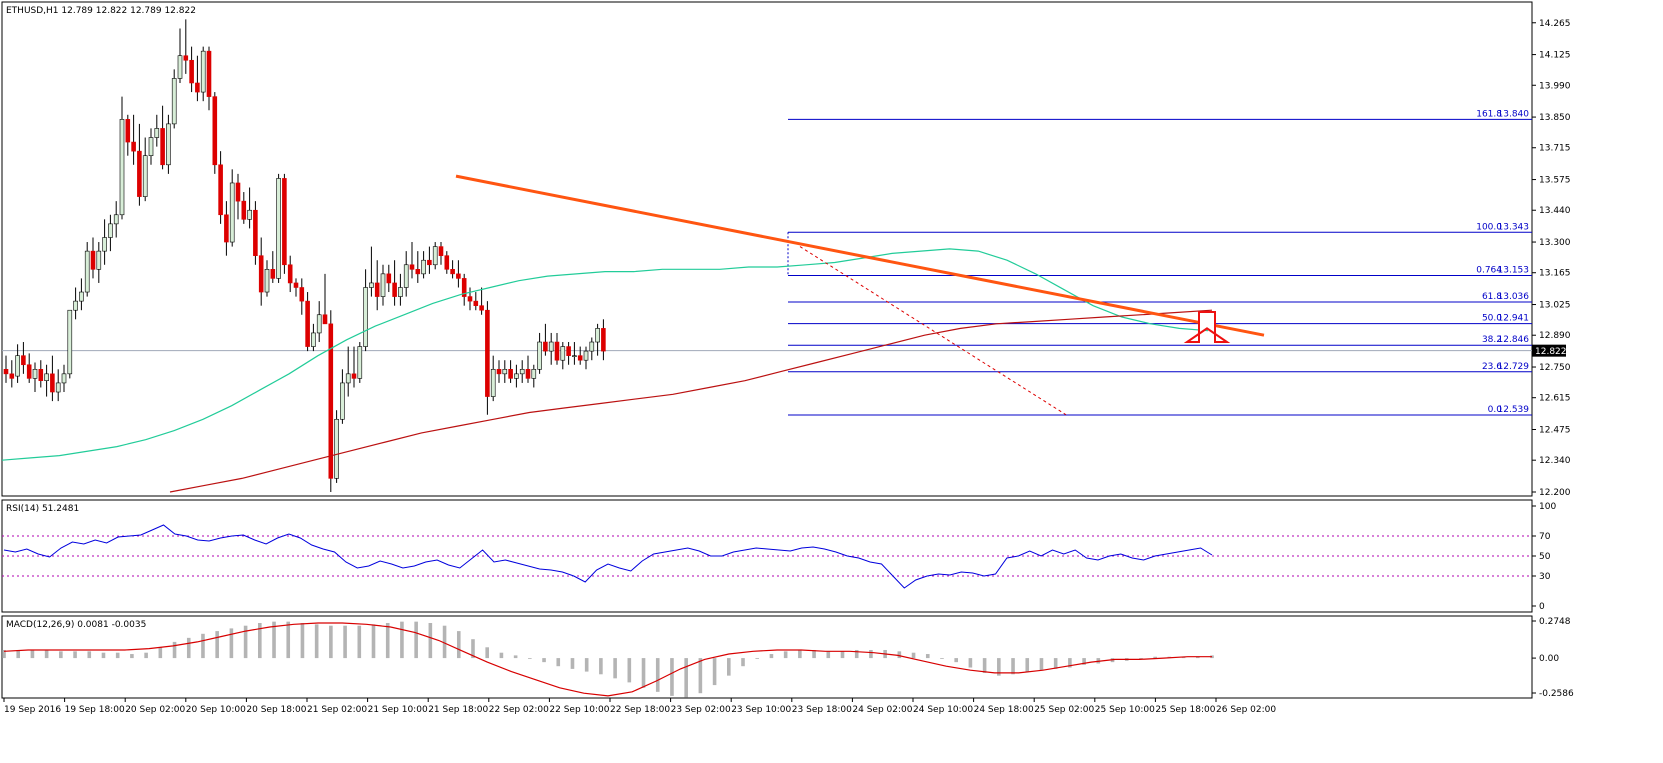 The image size is (1663, 763). What do you see at coordinates (607, 659) in the screenshot?
I see `macd-signal-line` at bounding box center [607, 659].